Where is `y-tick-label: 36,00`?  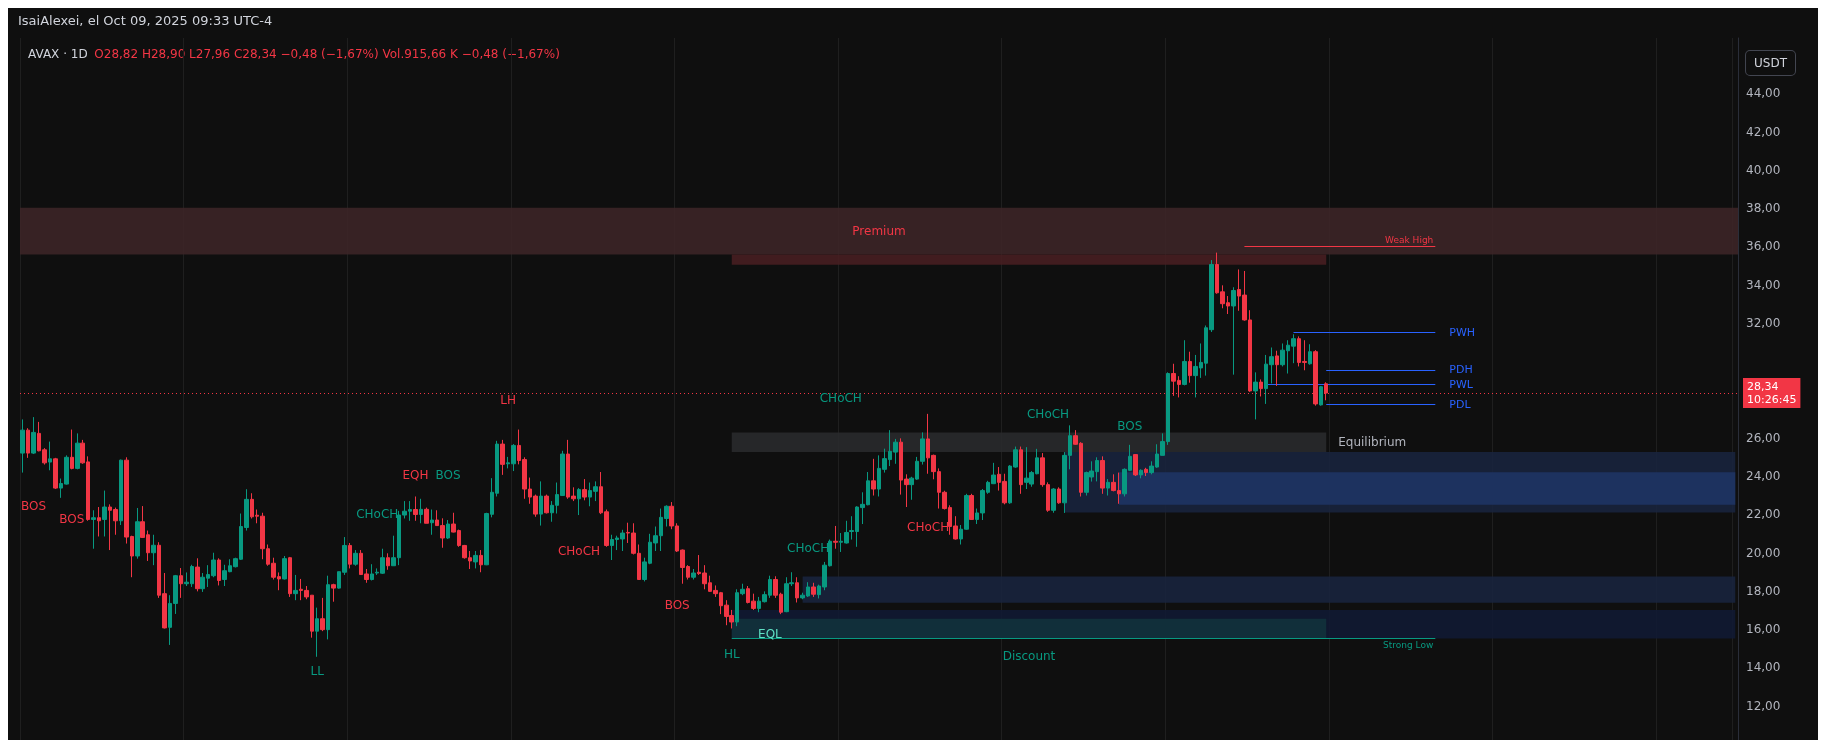 y-tick-label: 36,00 is located at coordinates (1763, 246).